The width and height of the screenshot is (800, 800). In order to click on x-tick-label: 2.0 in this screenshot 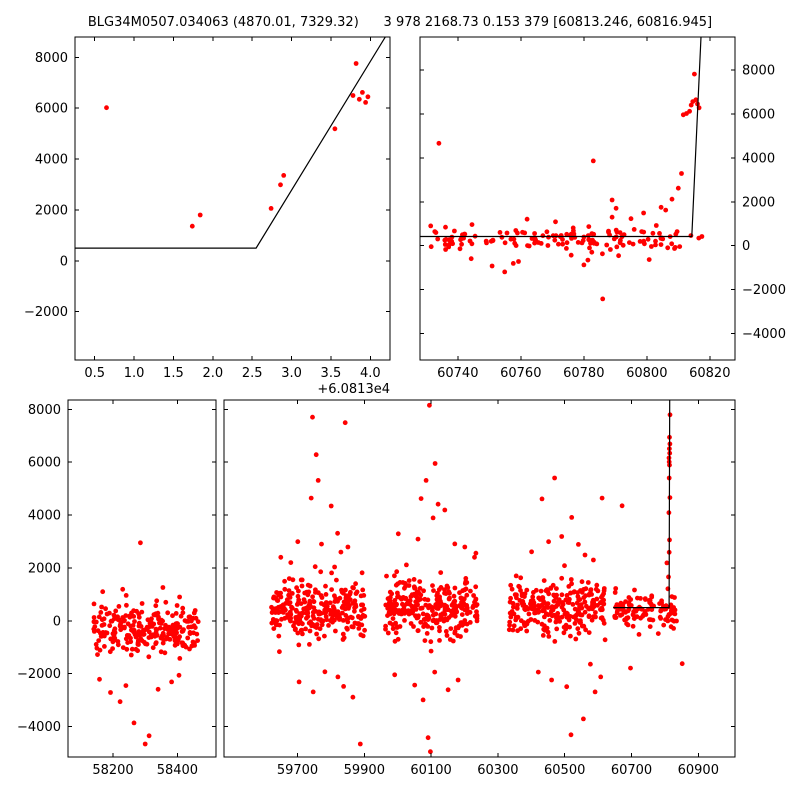, I will do `click(212, 373)`.